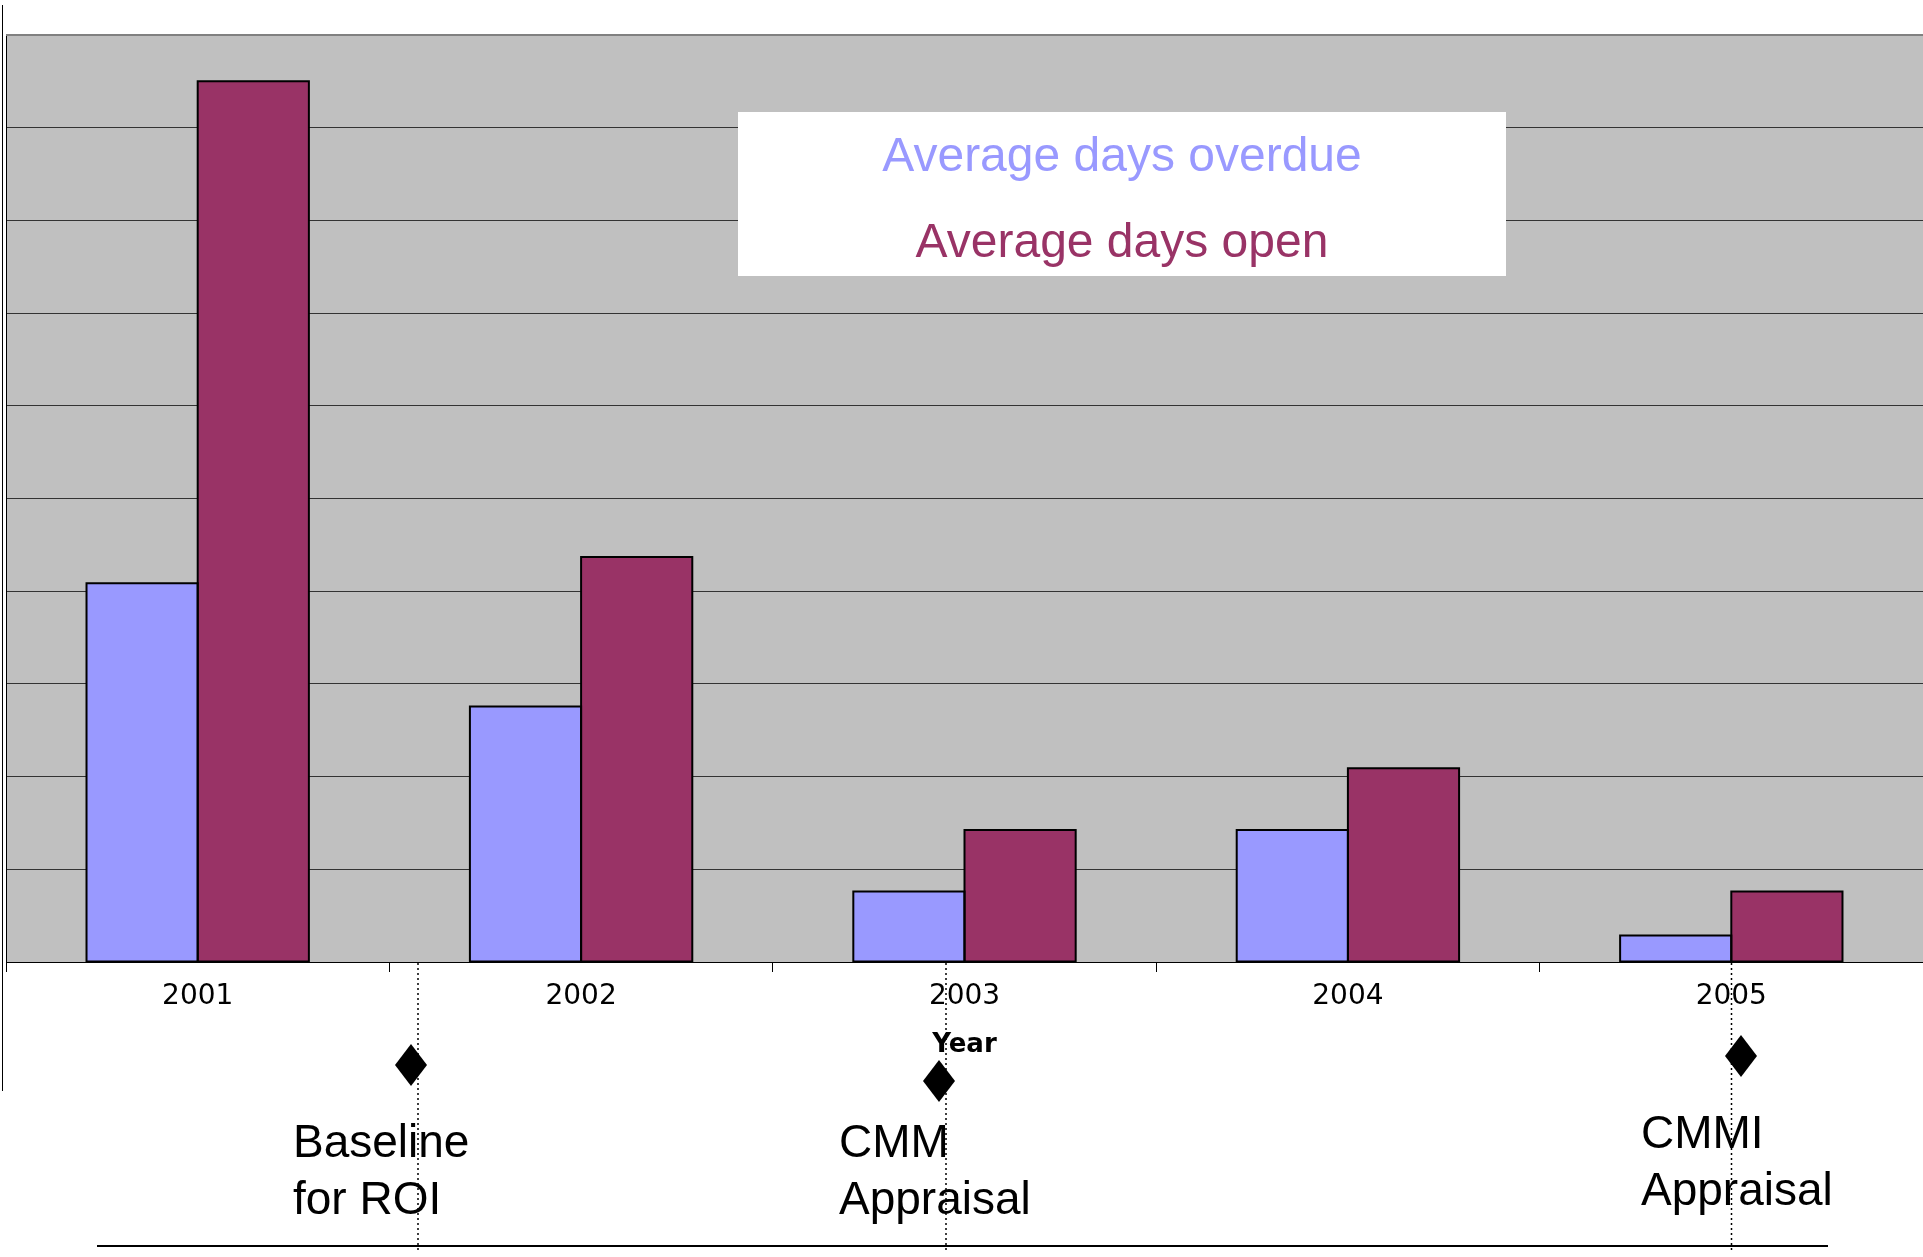 The image size is (1923, 1257). What do you see at coordinates (1348, 995) in the screenshot?
I see `x-tick-label: 2004` at bounding box center [1348, 995].